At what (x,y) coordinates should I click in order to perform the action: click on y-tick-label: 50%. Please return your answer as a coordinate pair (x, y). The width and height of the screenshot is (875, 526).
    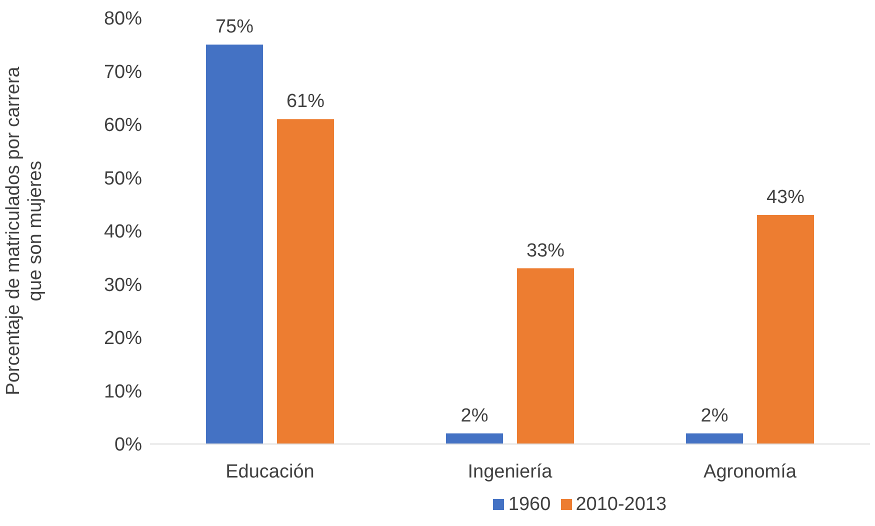
    Looking at the image, I should click on (123, 179).